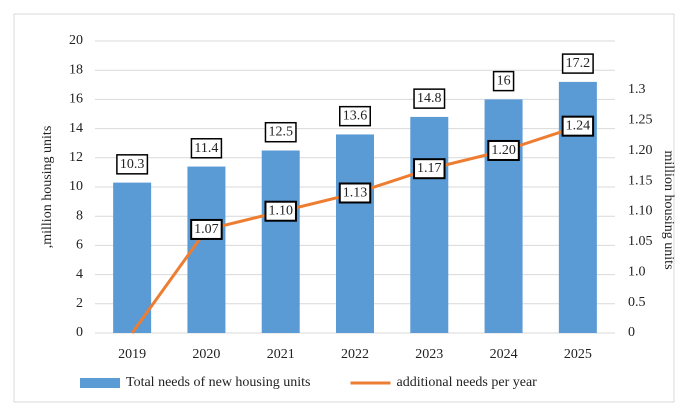  I want to click on y-tick-label: 18, so click(76, 69).